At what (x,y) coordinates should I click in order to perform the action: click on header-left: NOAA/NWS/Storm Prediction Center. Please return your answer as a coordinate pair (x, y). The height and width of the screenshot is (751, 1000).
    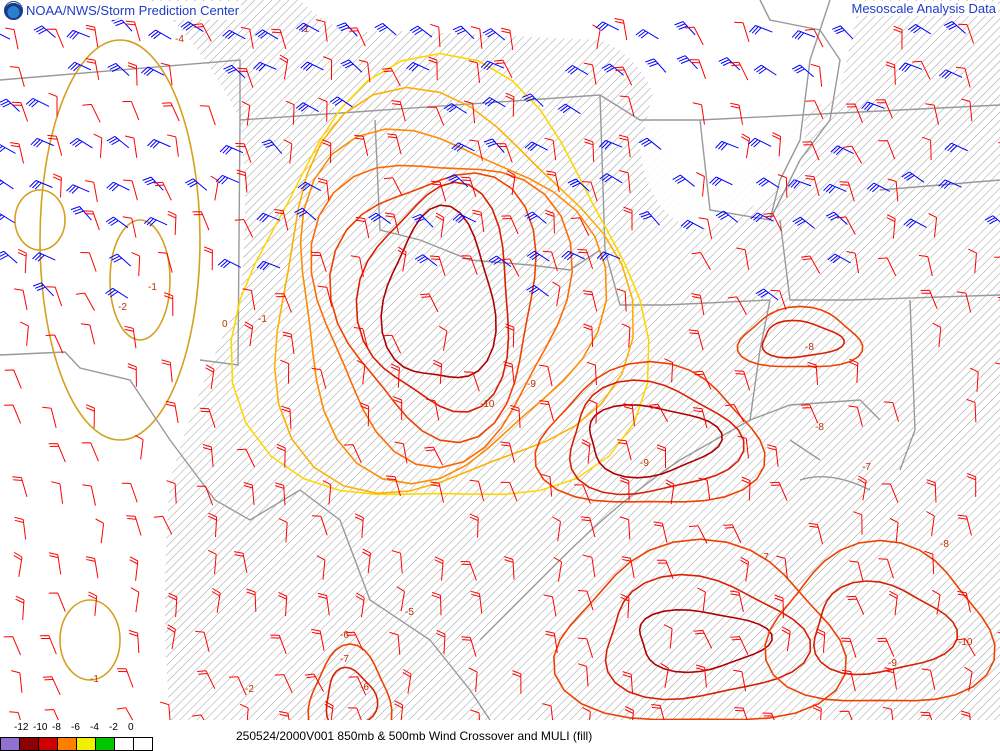
    Looking at the image, I should click on (122, 10).